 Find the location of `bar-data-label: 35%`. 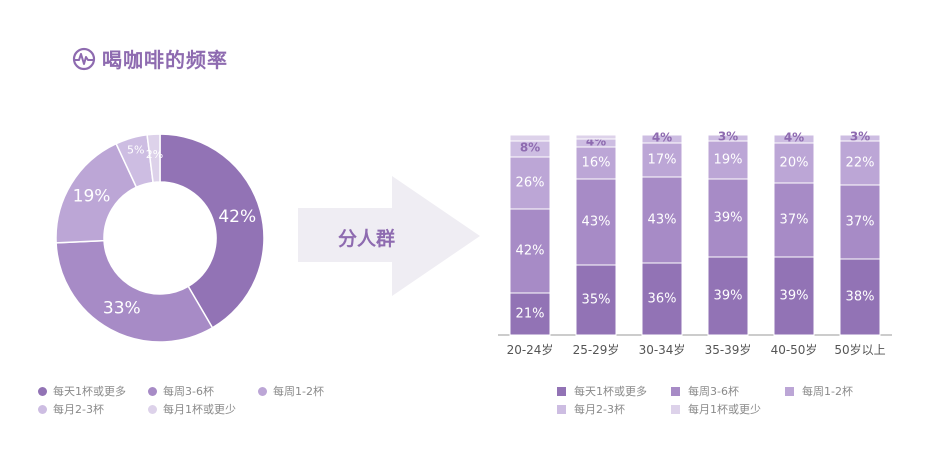

bar-data-label: 35% is located at coordinates (596, 300).